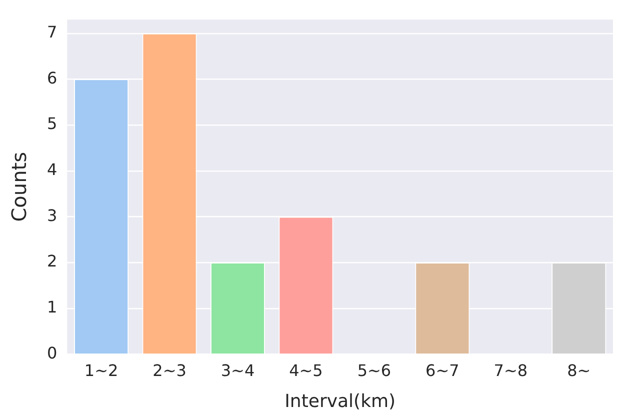 The image size is (623, 420). Describe the element at coordinates (52, 32) in the screenshot. I see `y-tick-label: 7` at that location.